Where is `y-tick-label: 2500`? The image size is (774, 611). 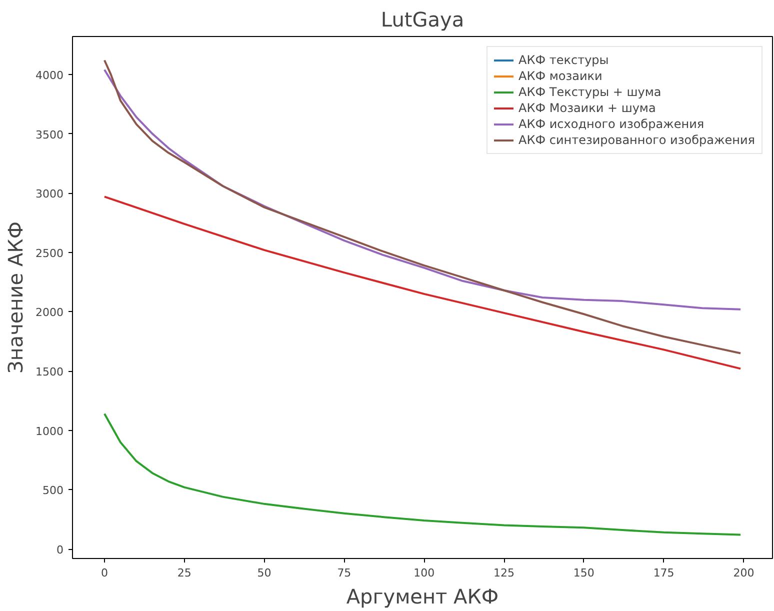
y-tick-label: 2500 is located at coordinates (50, 253).